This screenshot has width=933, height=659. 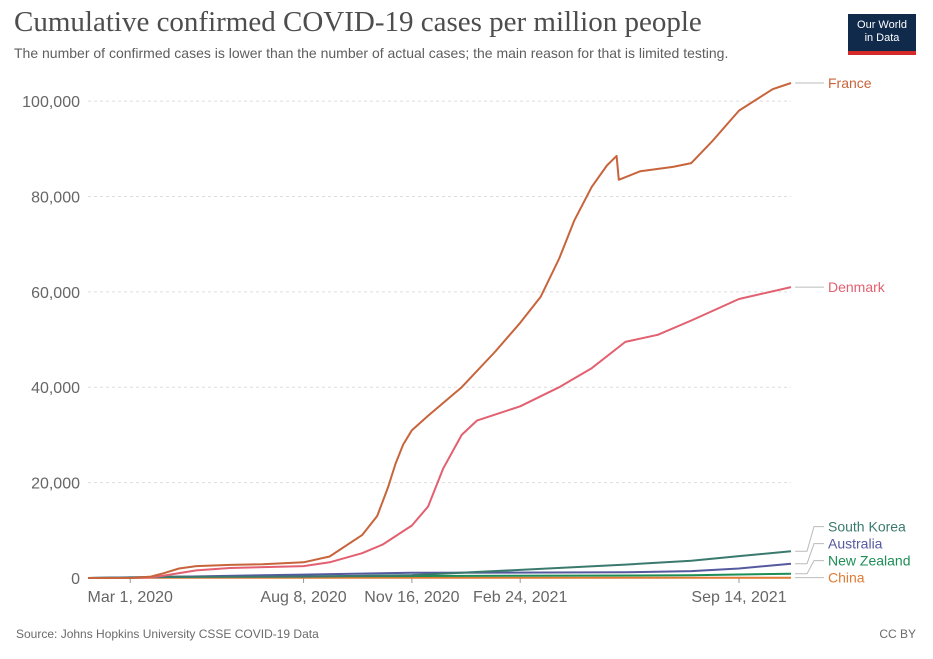 What do you see at coordinates (55, 388) in the screenshot?
I see `y-tick-label: 40,000` at bounding box center [55, 388].